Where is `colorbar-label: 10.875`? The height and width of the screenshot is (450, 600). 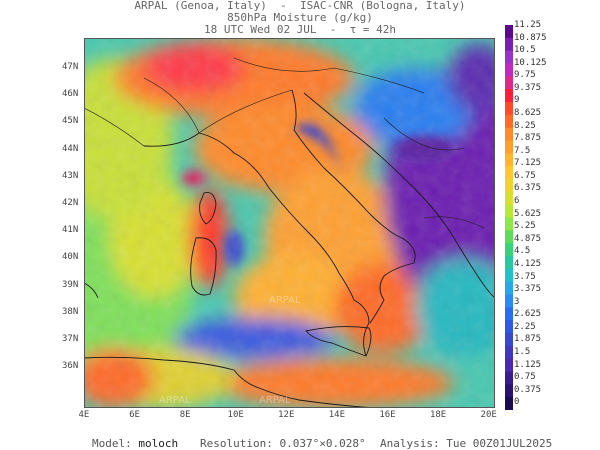 colorbar-label: 10.875 is located at coordinates (530, 37).